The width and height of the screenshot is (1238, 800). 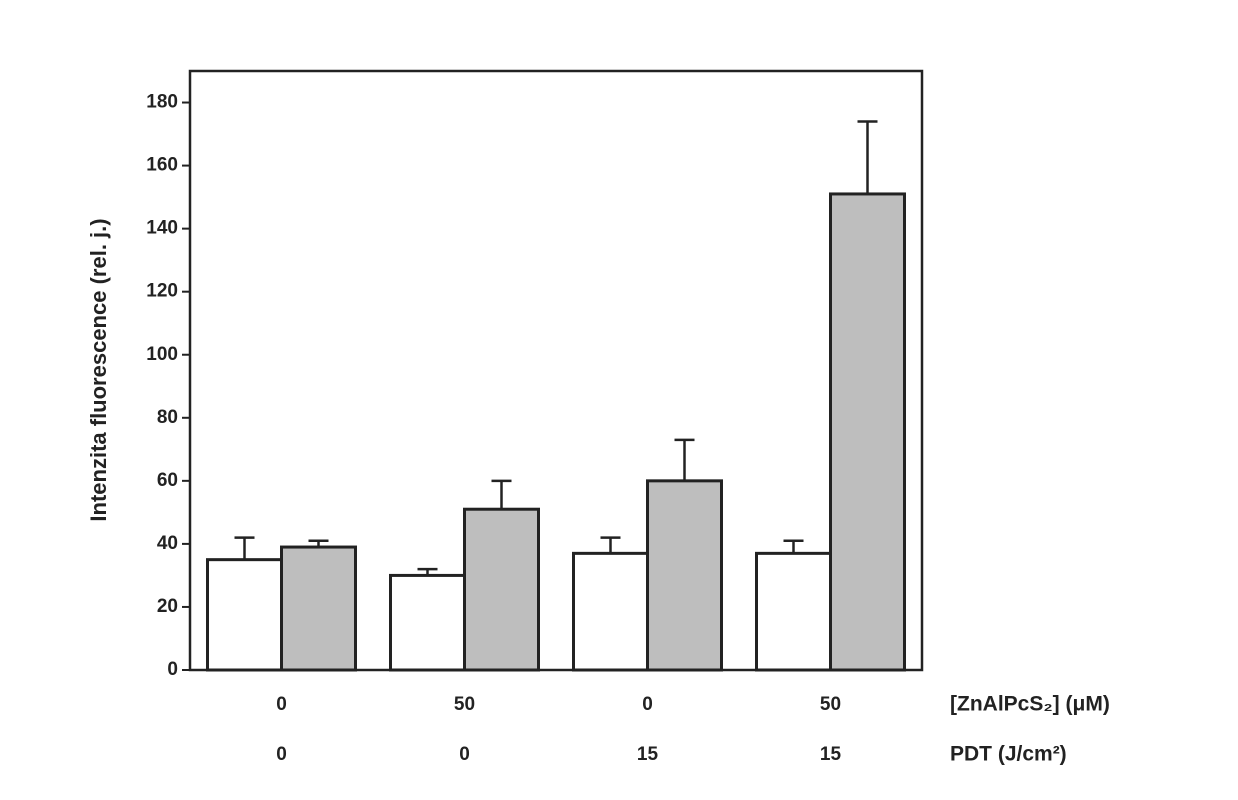 What do you see at coordinates (167, 417) in the screenshot?
I see `y-tick-label: 80` at bounding box center [167, 417].